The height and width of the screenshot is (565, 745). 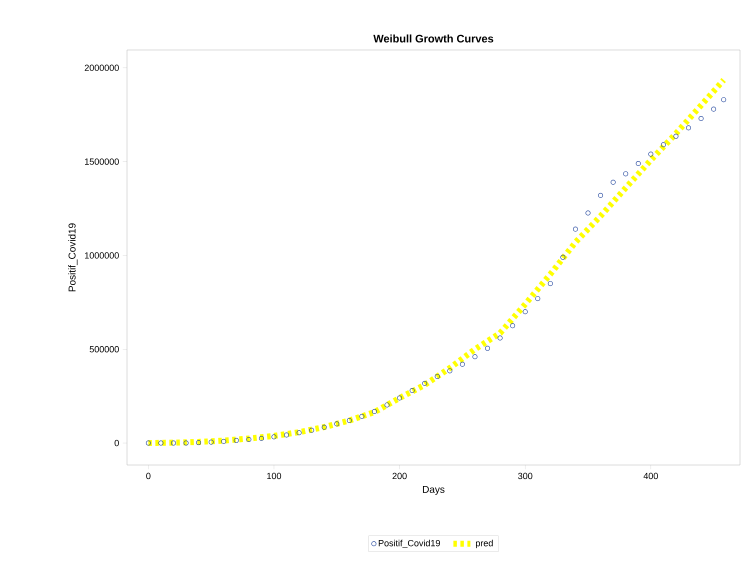 I want to click on x-tick-label: 300, so click(x=525, y=476).